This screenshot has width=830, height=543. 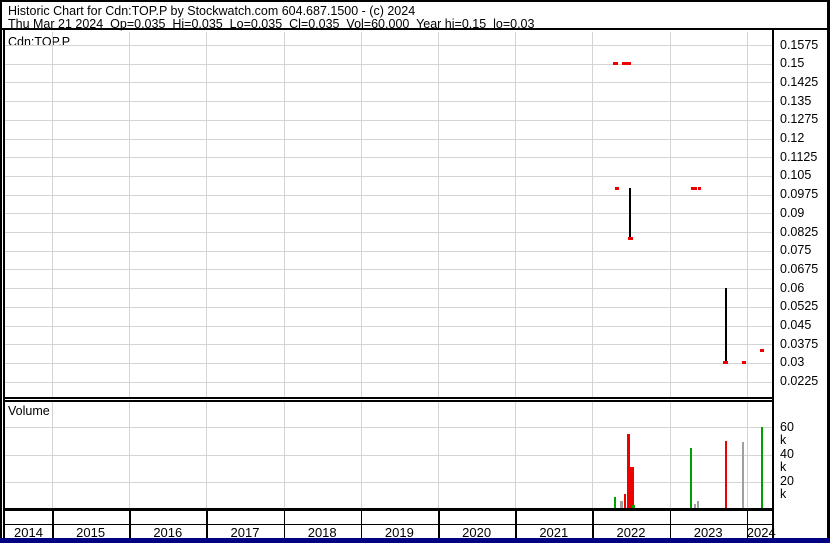 I want to click on chart-left-border, so click(x=4, y=284).